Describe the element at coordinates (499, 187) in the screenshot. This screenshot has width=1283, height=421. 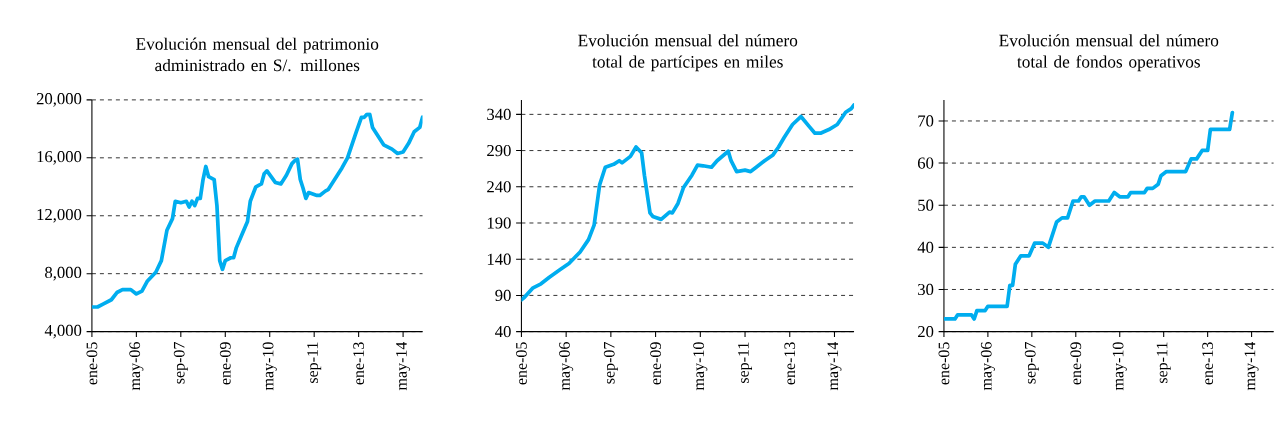
I see `y-tick-label: 240` at that location.